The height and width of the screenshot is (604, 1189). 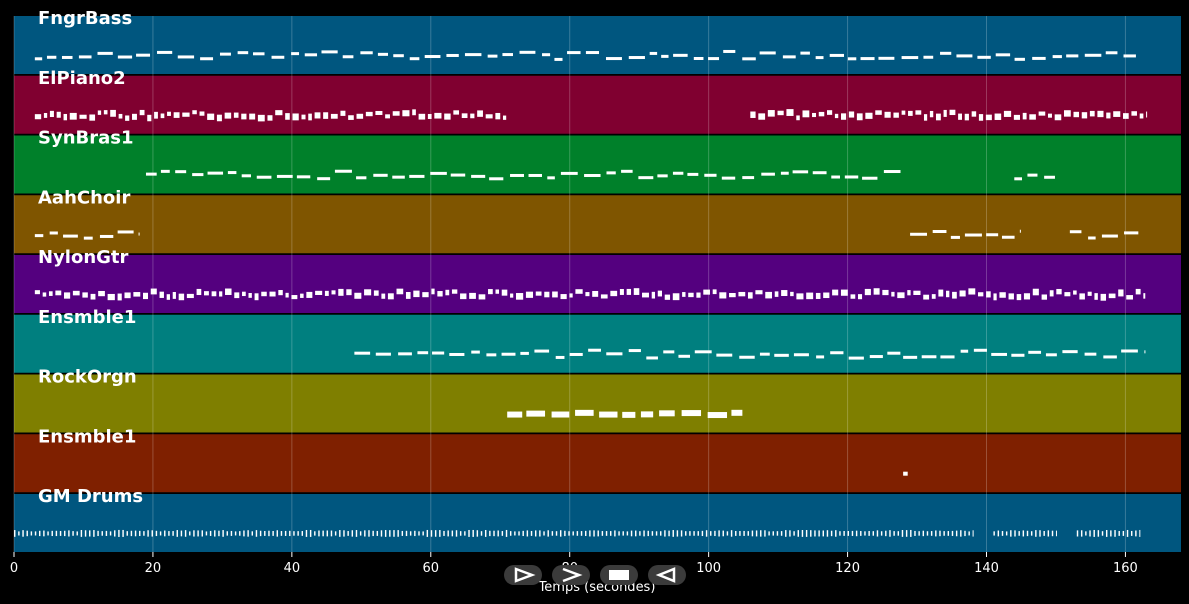 What do you see at coordinates (1125, 568) in the screenshot?
I see `x-tick-label: 160` at bounding box center [1125, 568].